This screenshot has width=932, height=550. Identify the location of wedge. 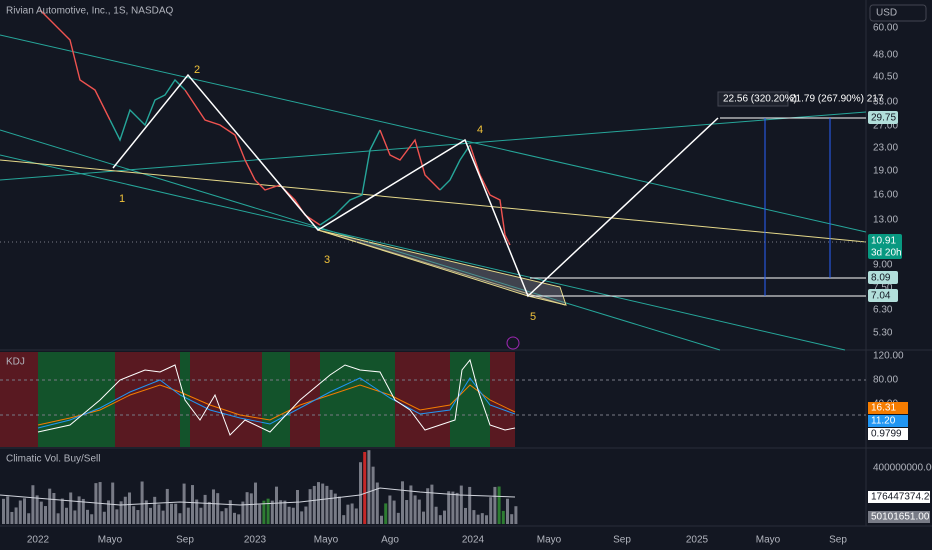
(442, 267).